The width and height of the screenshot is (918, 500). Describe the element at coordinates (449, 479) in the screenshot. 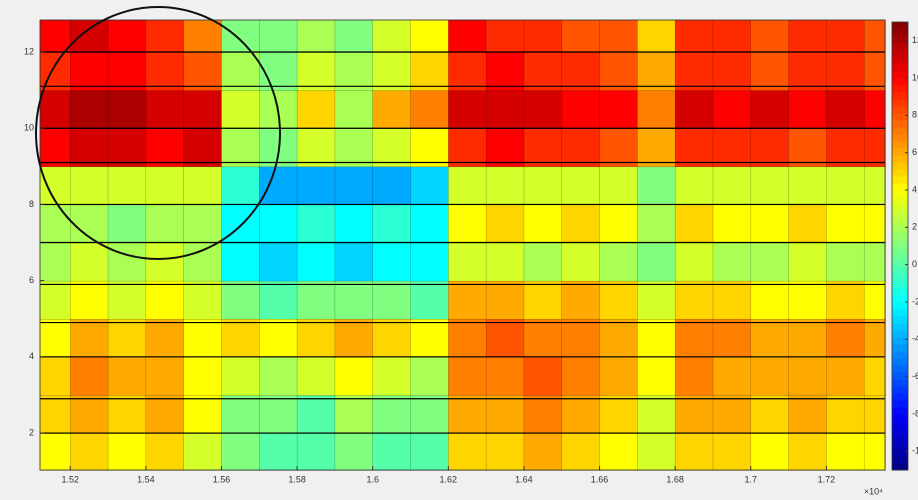

I see `x-tick-label: 1.62` at that location.